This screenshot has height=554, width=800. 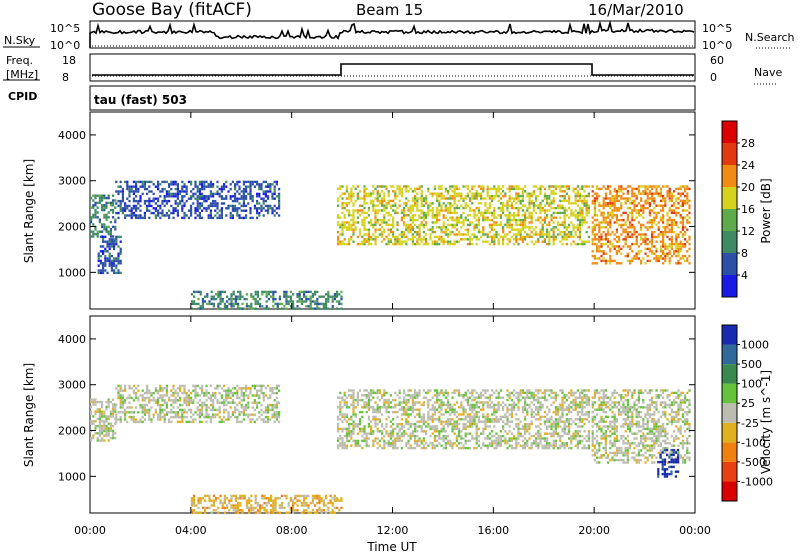 I want to click on nave-tick-top: 60, so click(x=717, y=60).